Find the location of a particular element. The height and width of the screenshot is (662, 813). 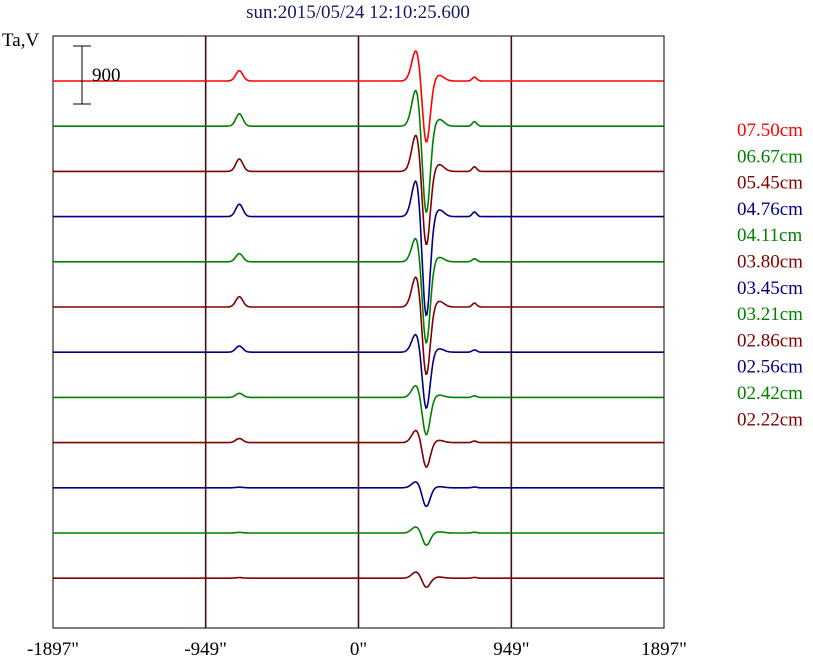

legend-entry-11: 02.22cm is located at coordinates (770, 419).